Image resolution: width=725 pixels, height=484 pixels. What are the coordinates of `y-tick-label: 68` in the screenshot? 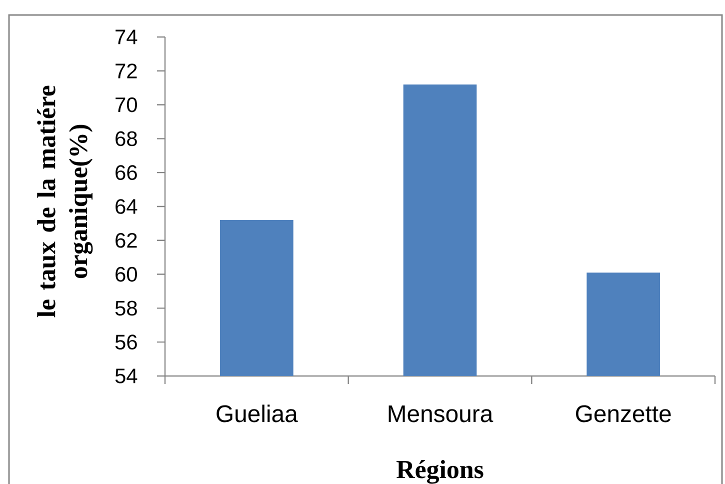 It's located at (126, 138).